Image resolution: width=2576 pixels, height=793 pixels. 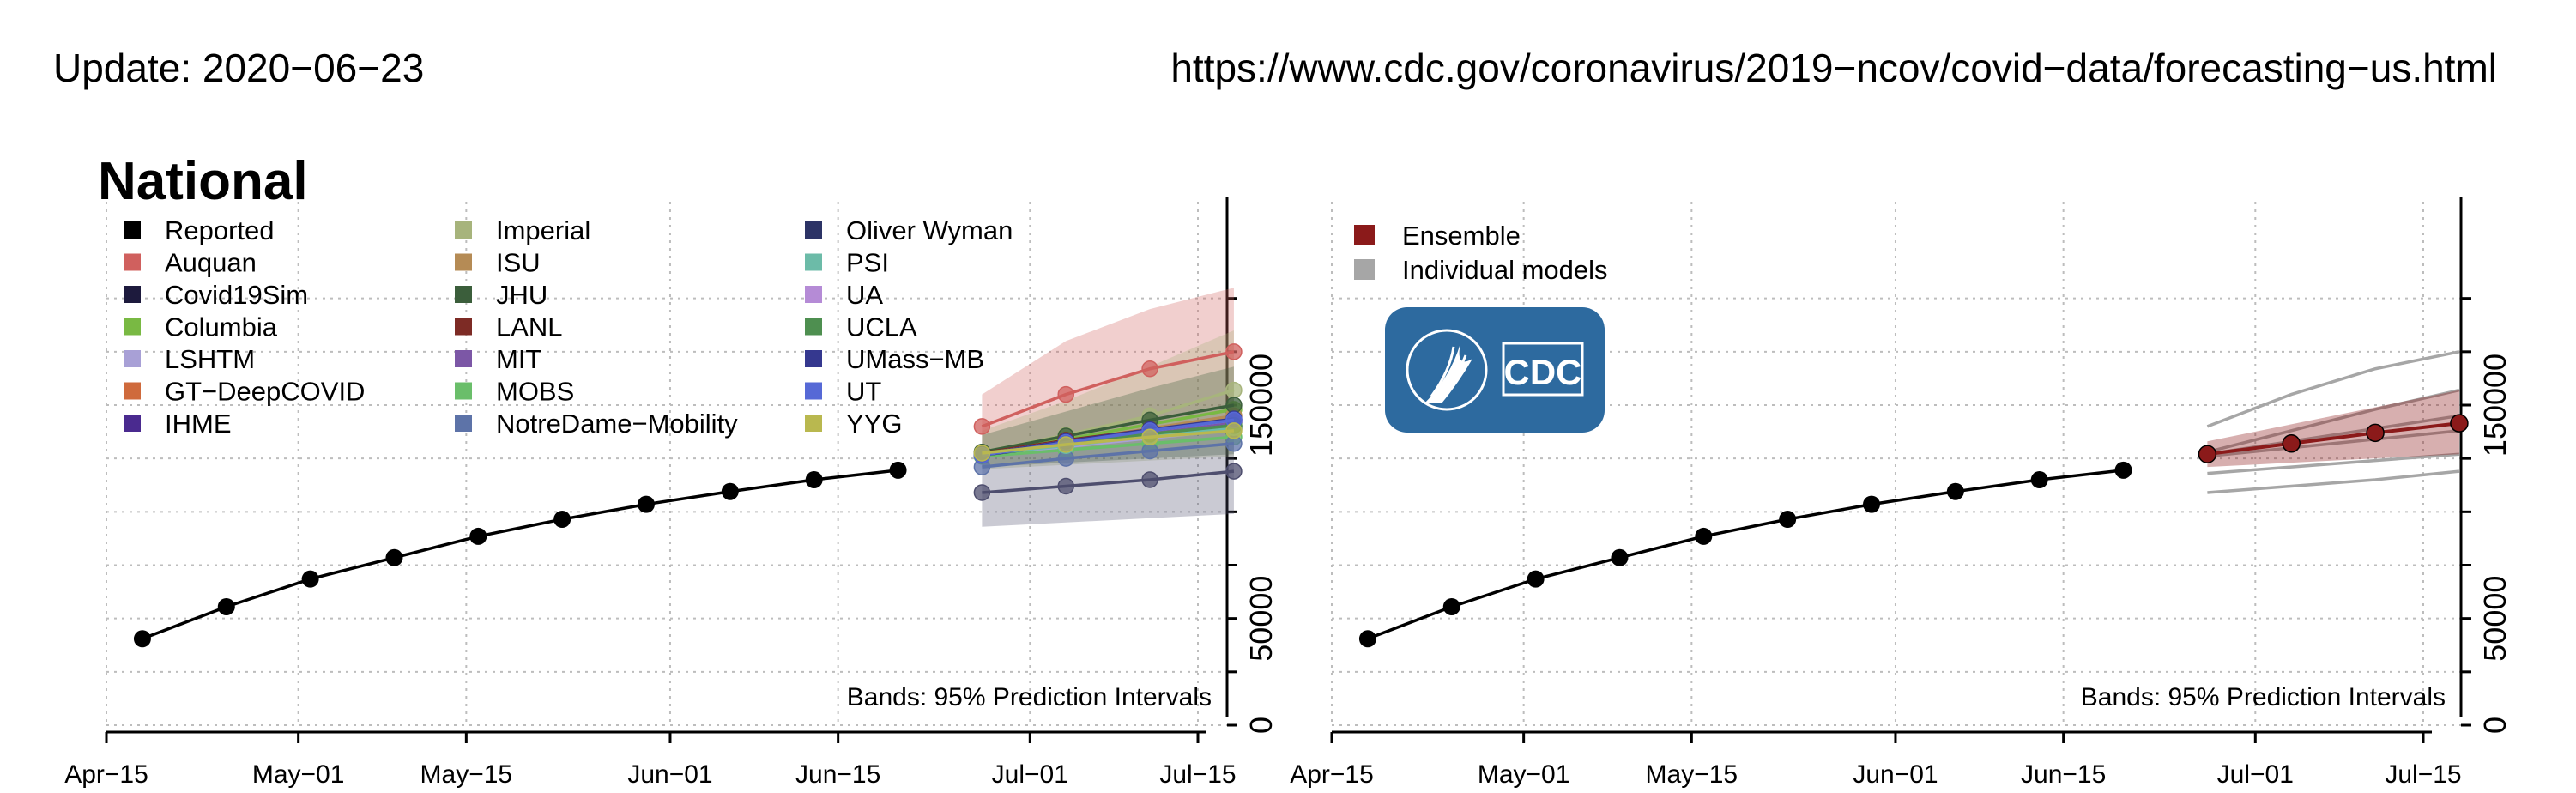 What do you see at coordinates (915, 359) in the screenshot?
I see `legend-label: UMass−MB` at bounding box center [915, 359].